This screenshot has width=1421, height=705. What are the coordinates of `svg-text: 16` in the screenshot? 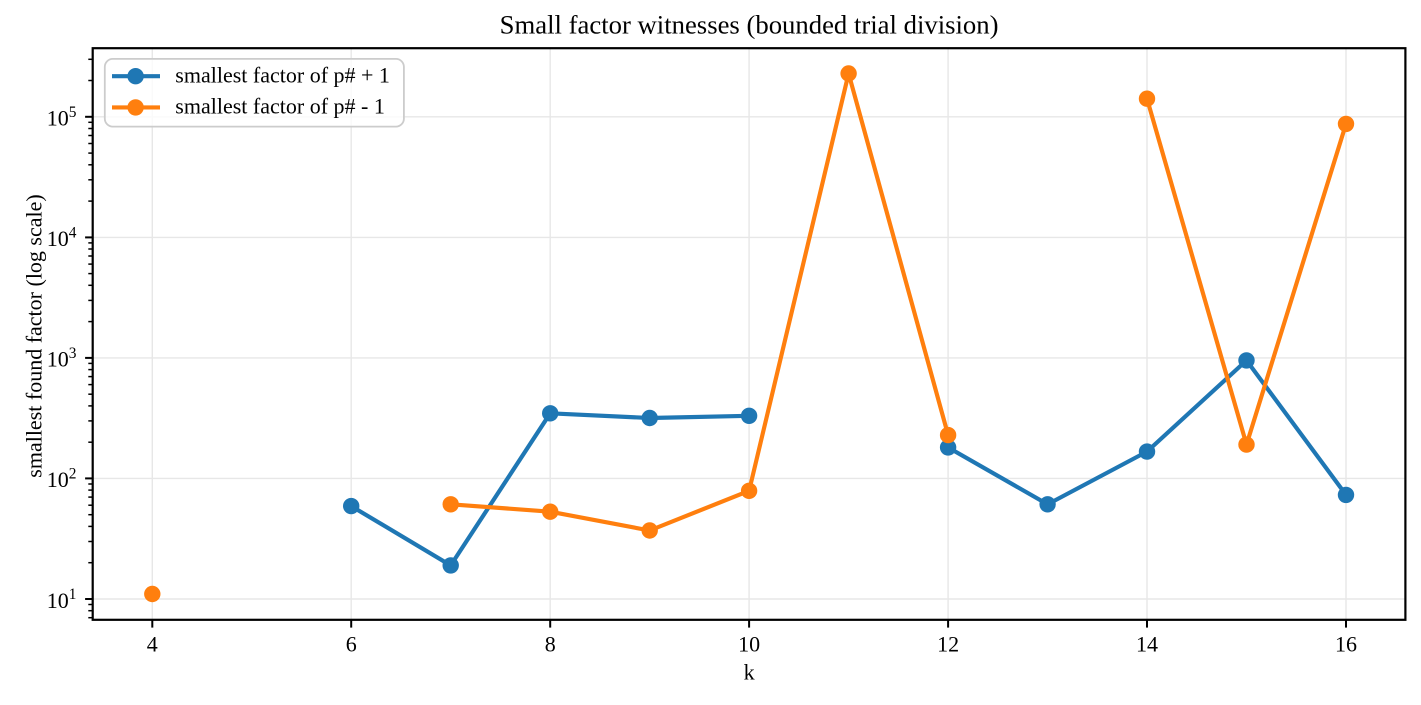 It's located at (1346, 643).